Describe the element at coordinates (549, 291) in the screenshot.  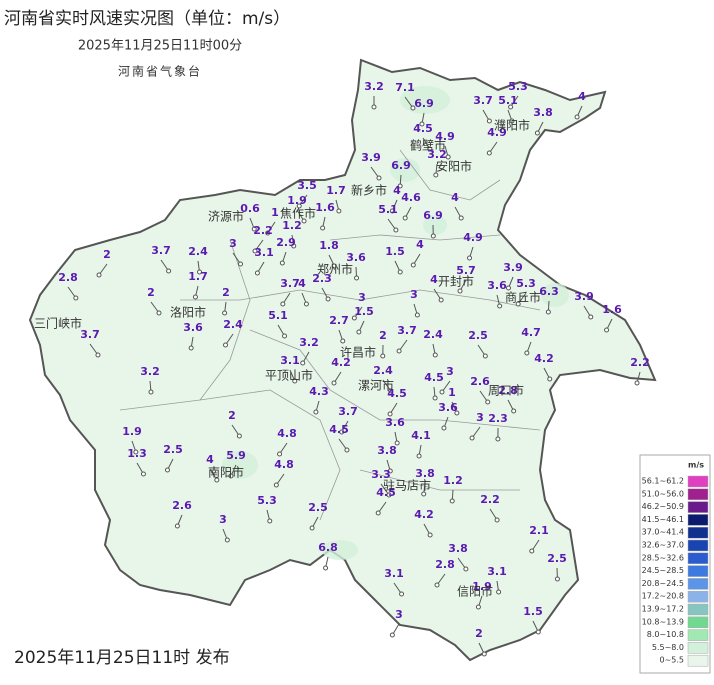
I see `wind-speed: 6.3` at that location.